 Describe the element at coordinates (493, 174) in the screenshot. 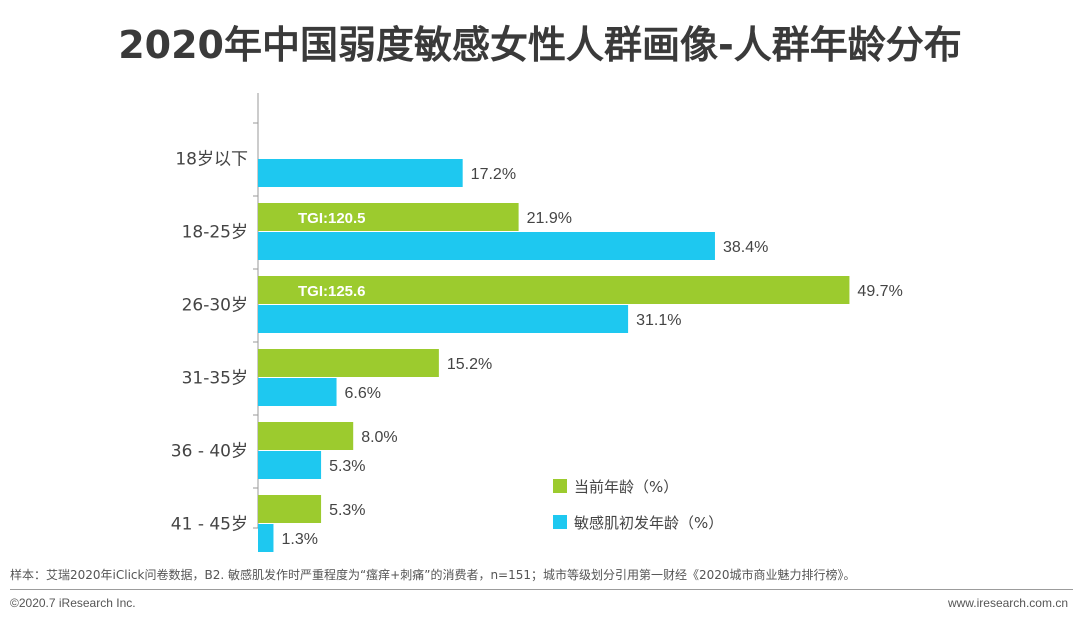

I see `data-label: 17.2%` at that location.